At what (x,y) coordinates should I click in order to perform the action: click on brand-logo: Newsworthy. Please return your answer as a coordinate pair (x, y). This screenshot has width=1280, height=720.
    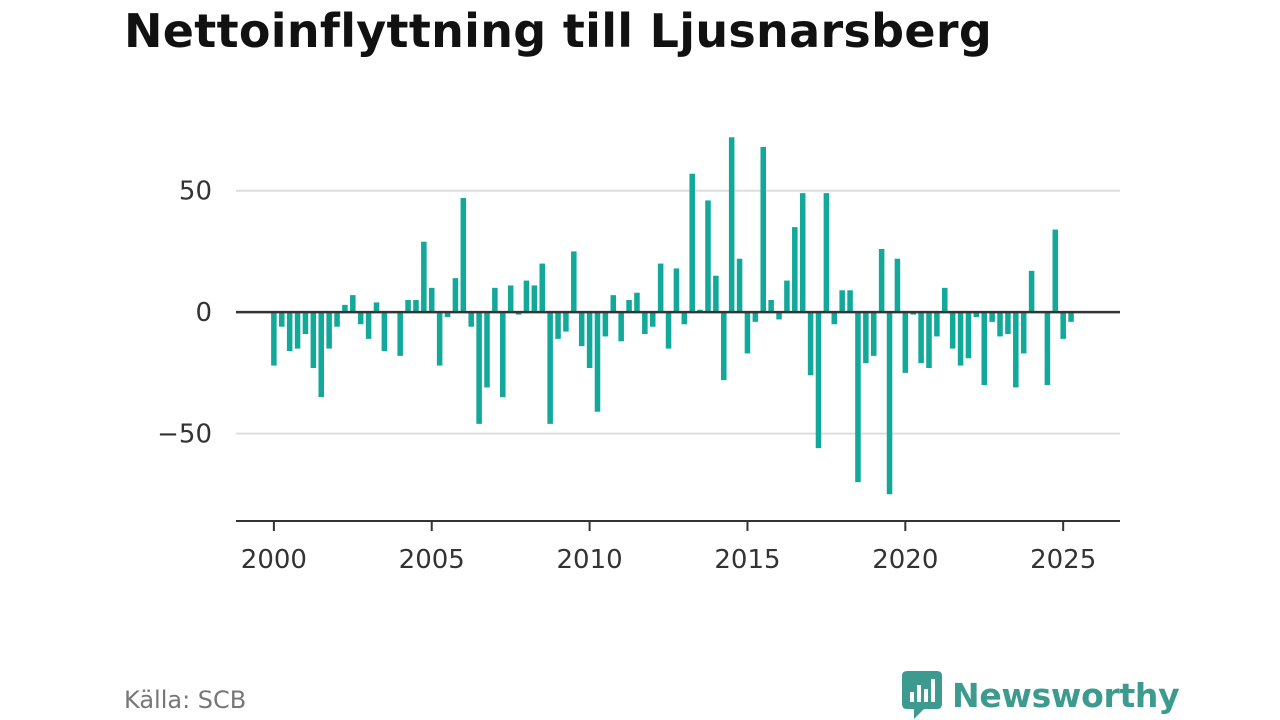
    Looking at the image, I should click on (1041, 695).